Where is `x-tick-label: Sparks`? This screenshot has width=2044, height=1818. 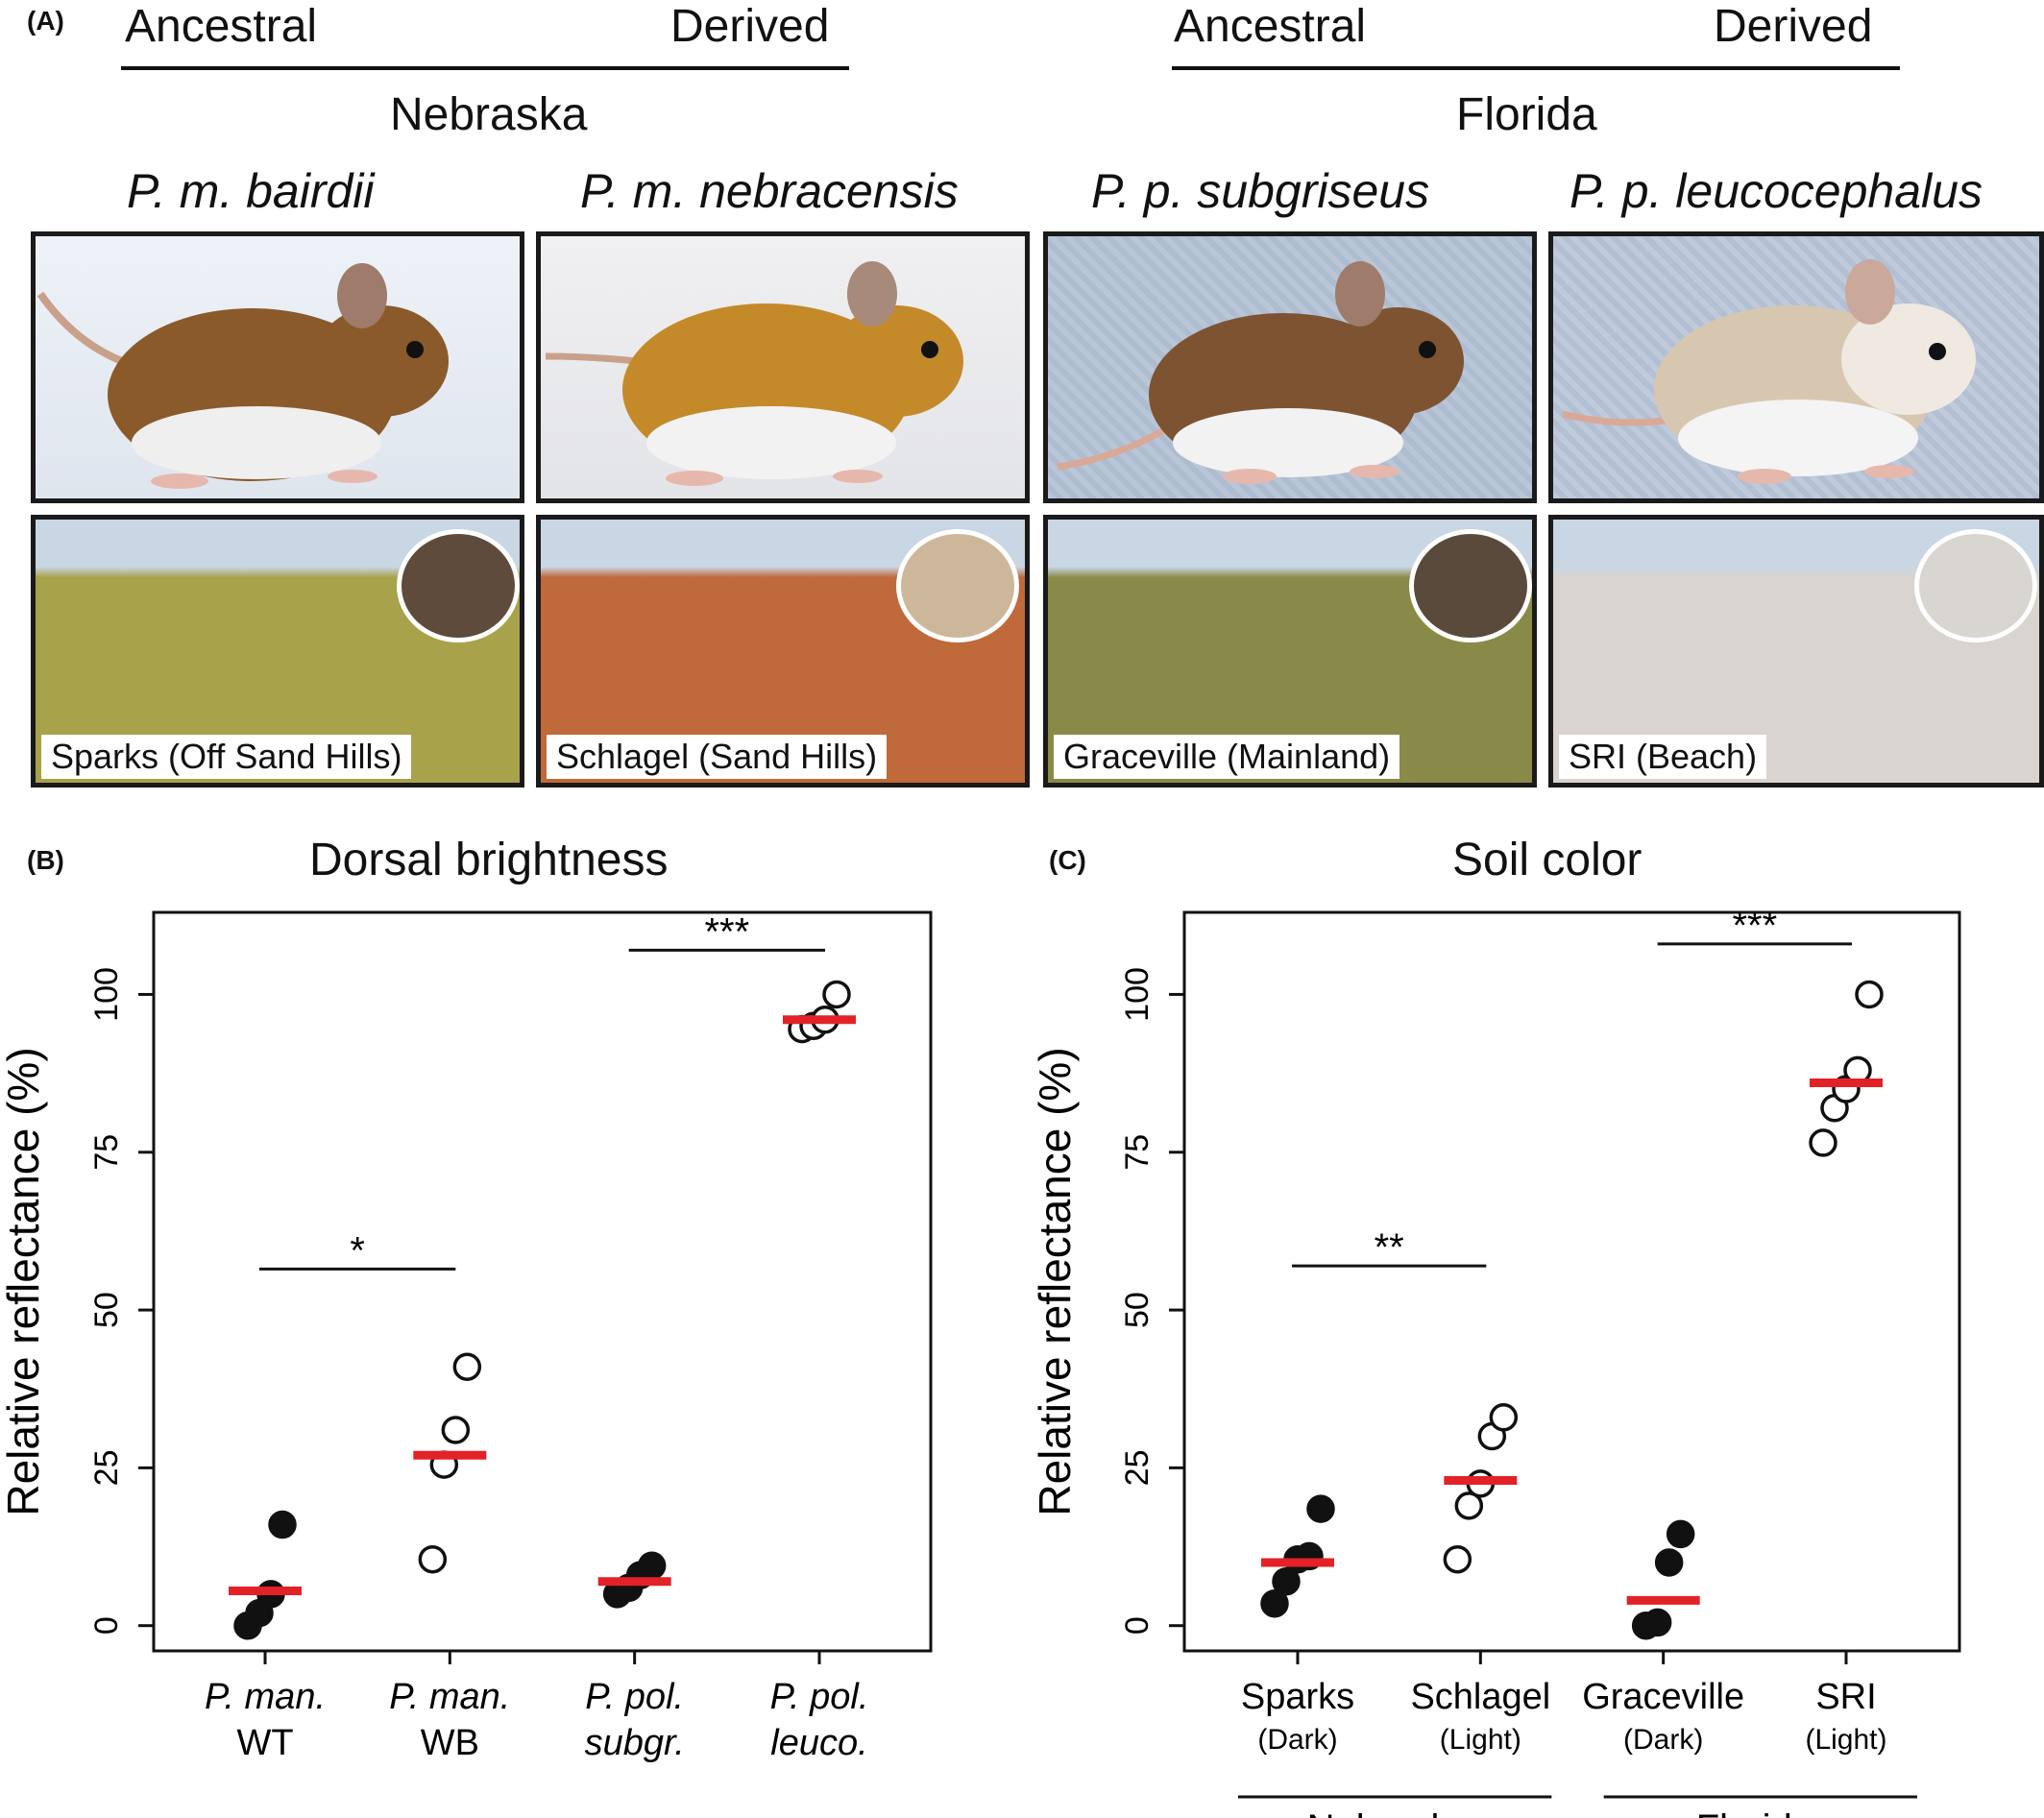 x-tick-label: Sparks is located at coordinates (1297, 1697).